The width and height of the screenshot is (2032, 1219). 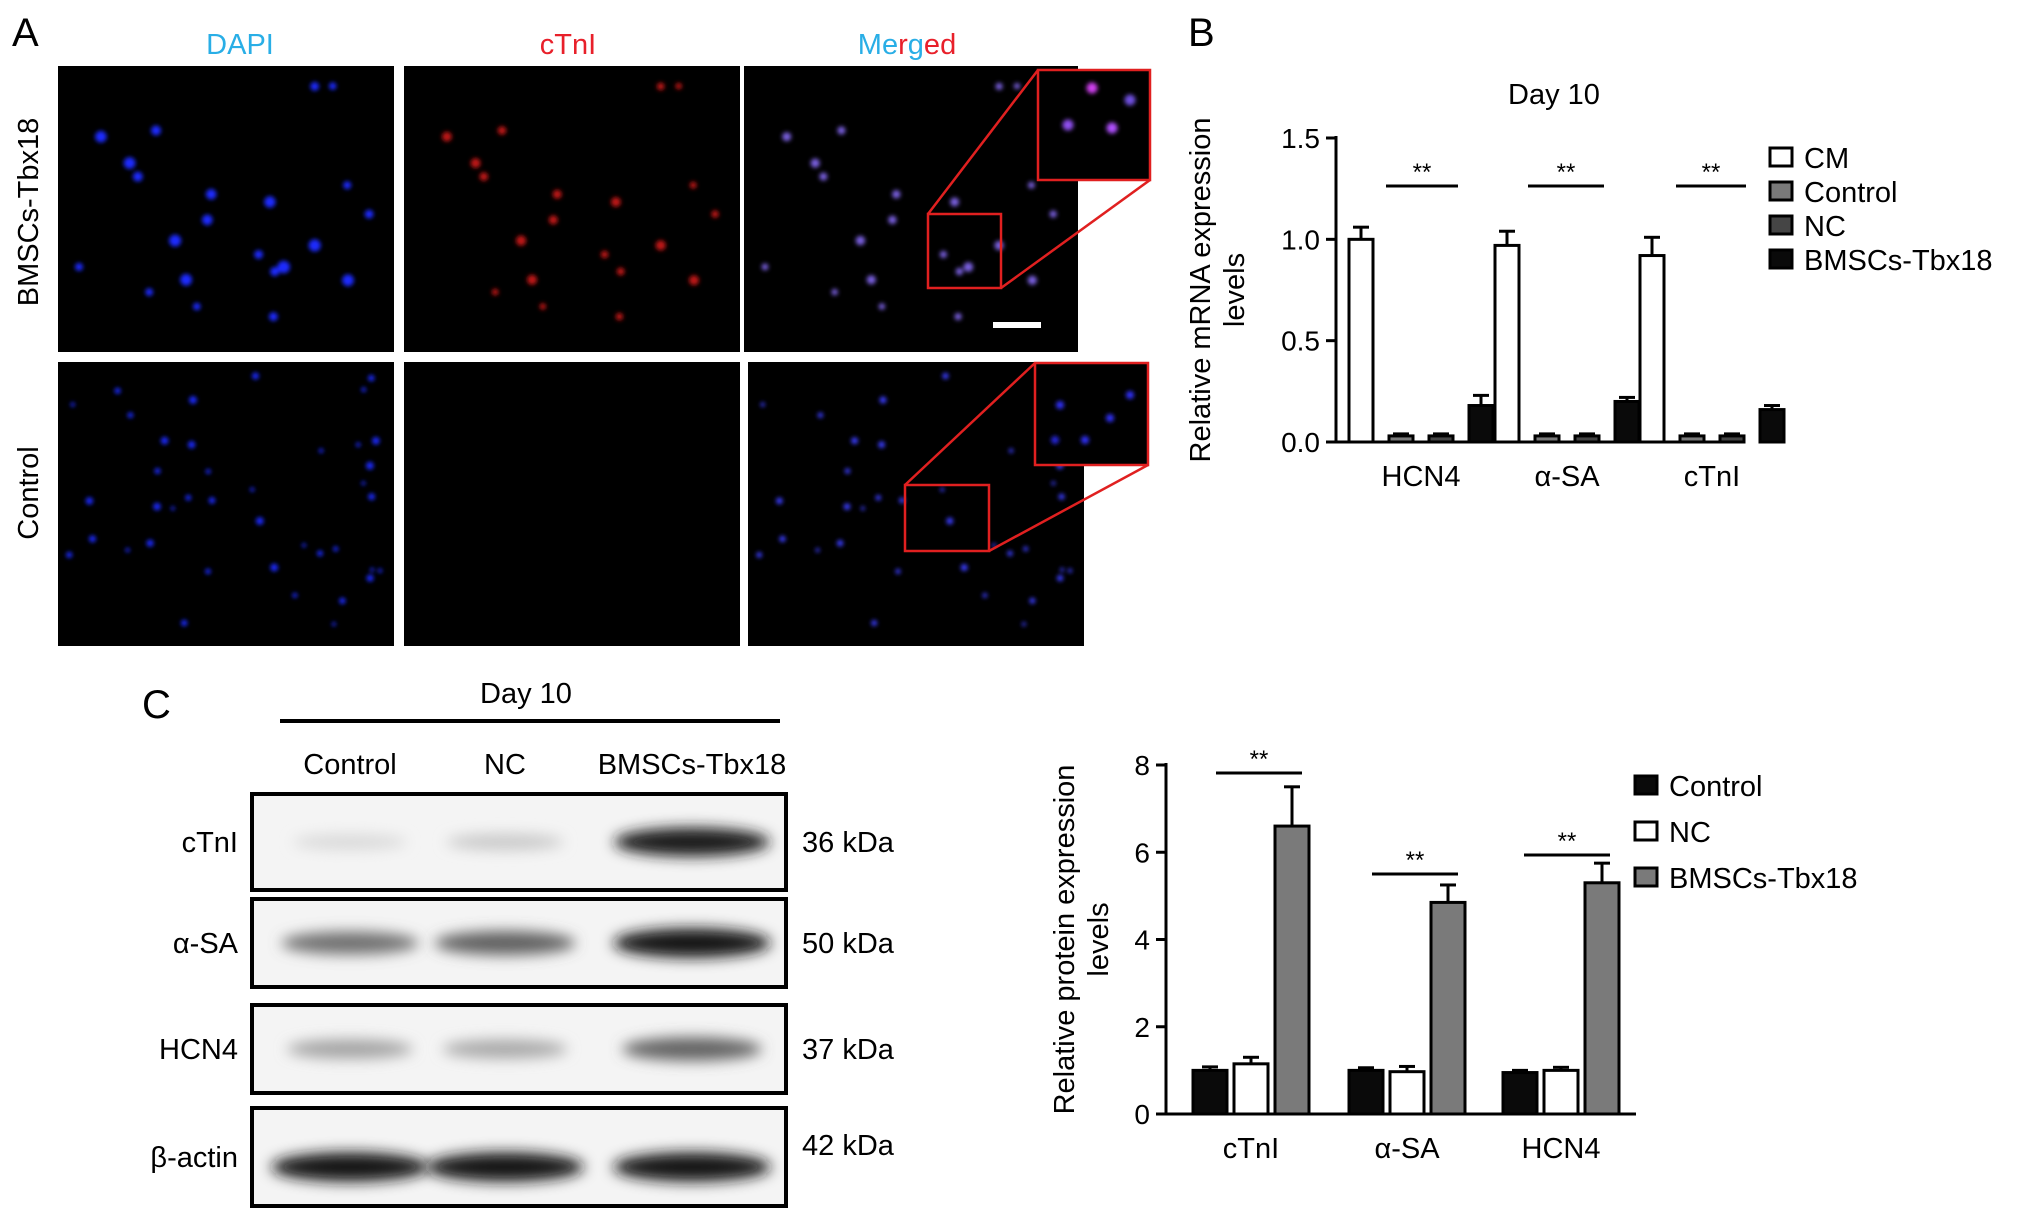 I want to click on micrograph-ctni-control, so click(x=572, y=504).